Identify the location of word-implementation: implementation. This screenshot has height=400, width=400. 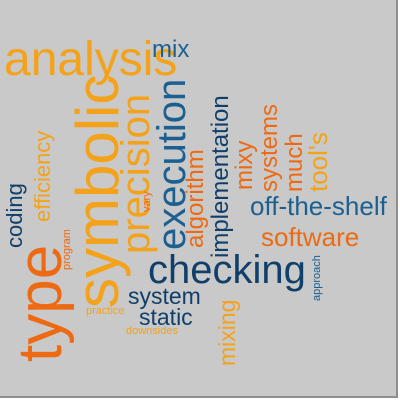
(220, 176).